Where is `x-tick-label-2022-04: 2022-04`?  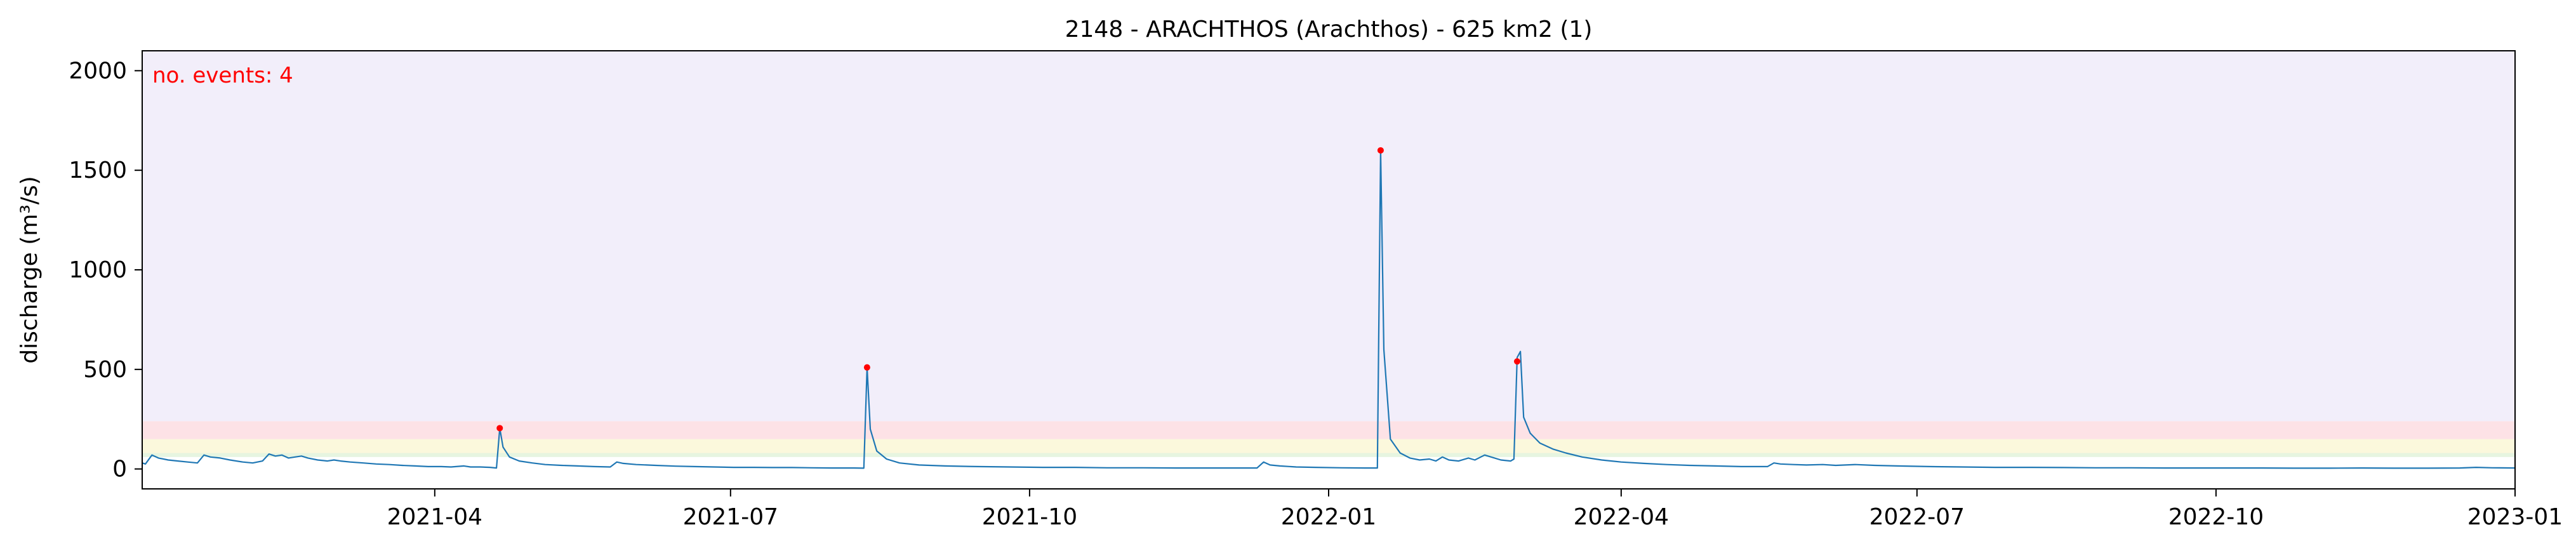
x-tick-label-2022-04: 2022-04 is located at coordinates (1621, 517).